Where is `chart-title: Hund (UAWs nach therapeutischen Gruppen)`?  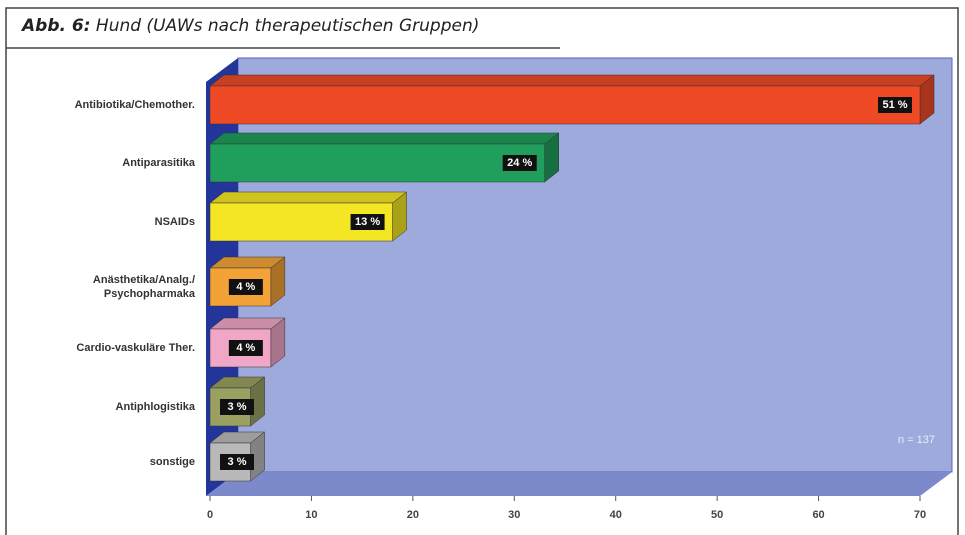
chart-title: Hund (UAWs nach therapeutischen Gruppen) is located at coordinates (287, 26).